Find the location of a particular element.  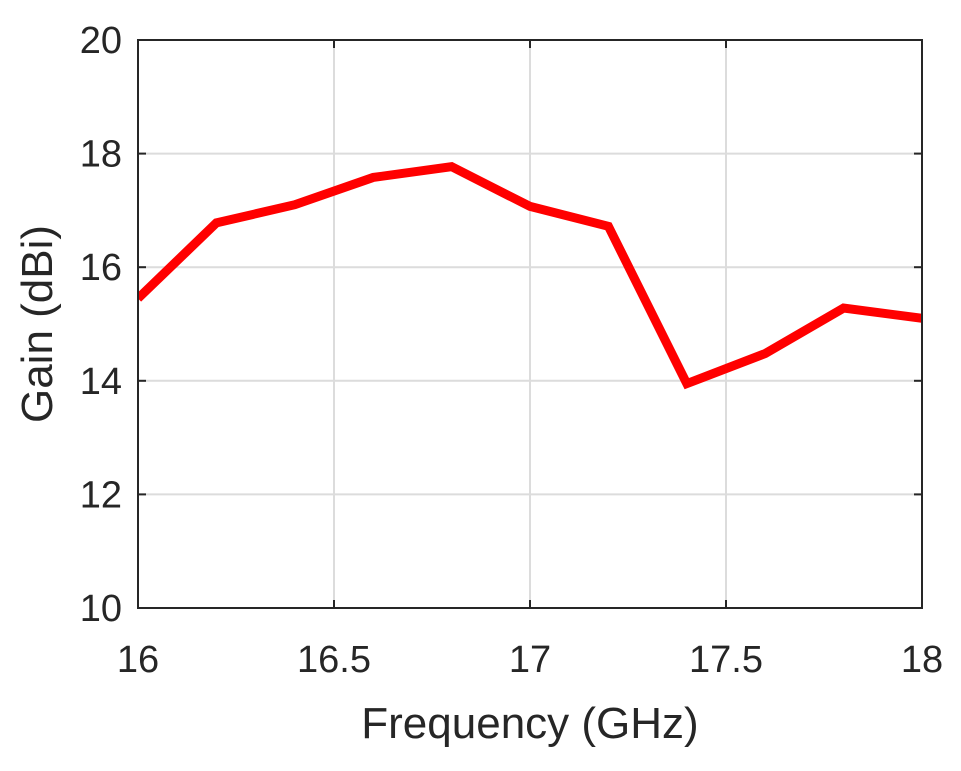

x-tick-label: 16 is located at coordinates (138, 660).